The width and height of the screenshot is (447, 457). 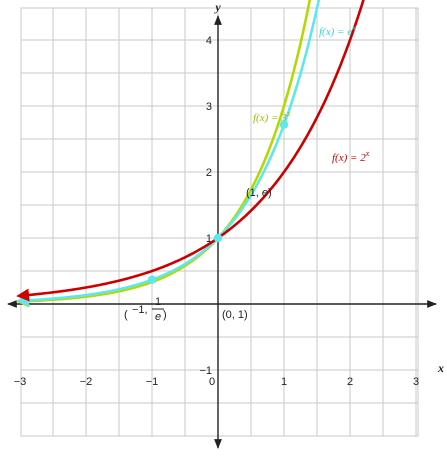 I want to click on y-tick-label: 3, so click(x=209, y=107).